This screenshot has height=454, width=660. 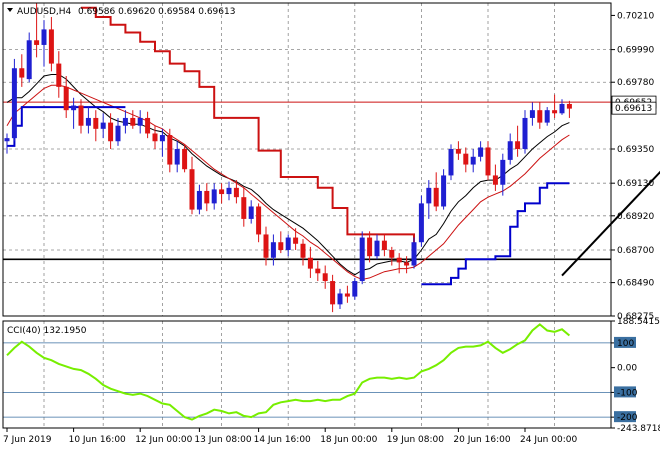 I want to click on price-tick-label: 0.69350, so click(x=635, y=150).